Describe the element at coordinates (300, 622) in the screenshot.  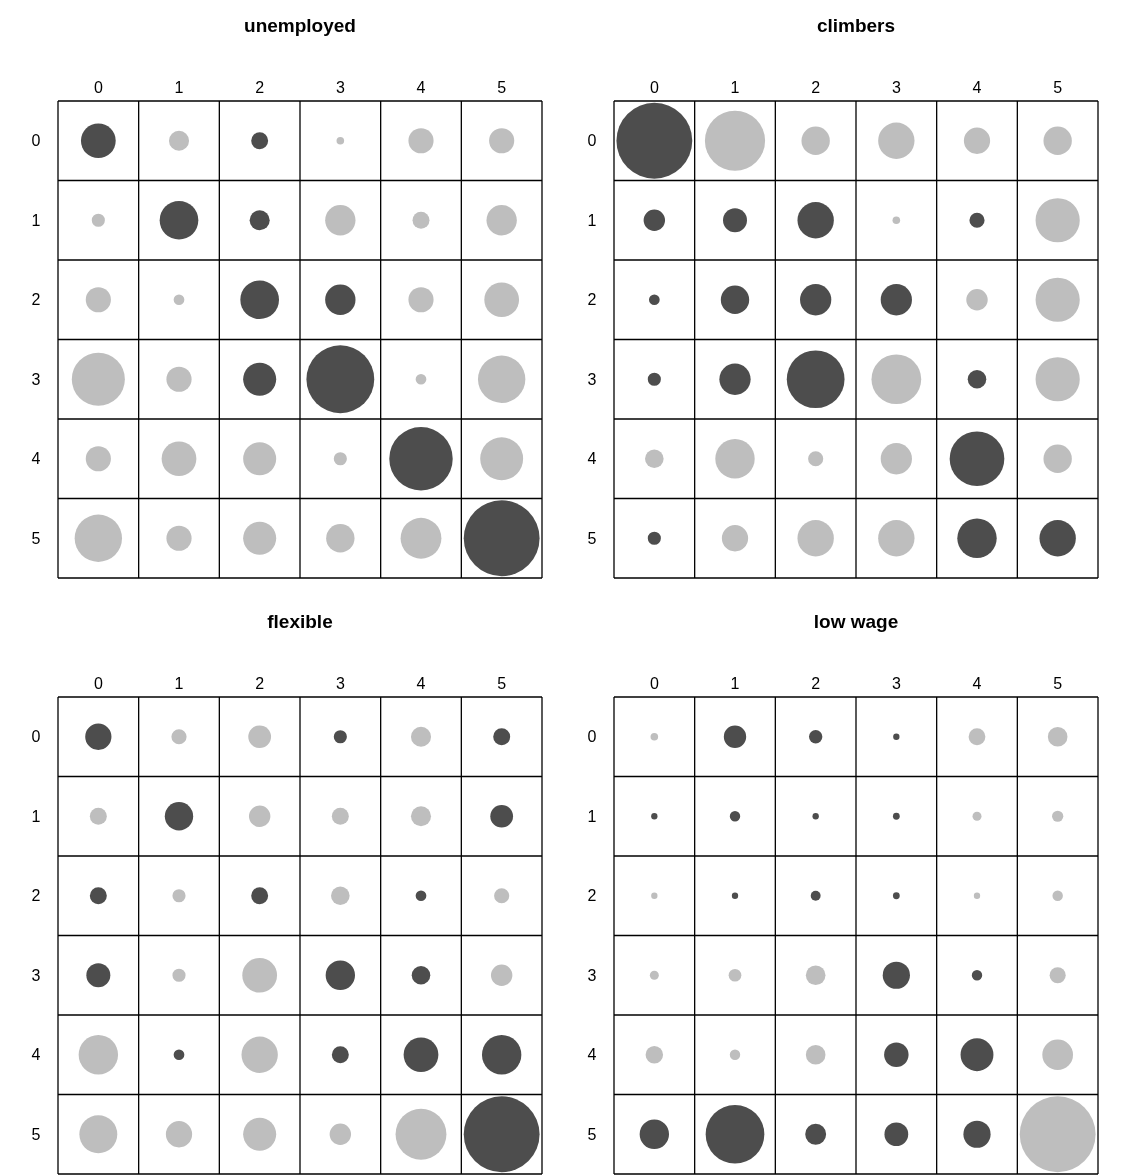
I see `chart-title: flexible` at that location.